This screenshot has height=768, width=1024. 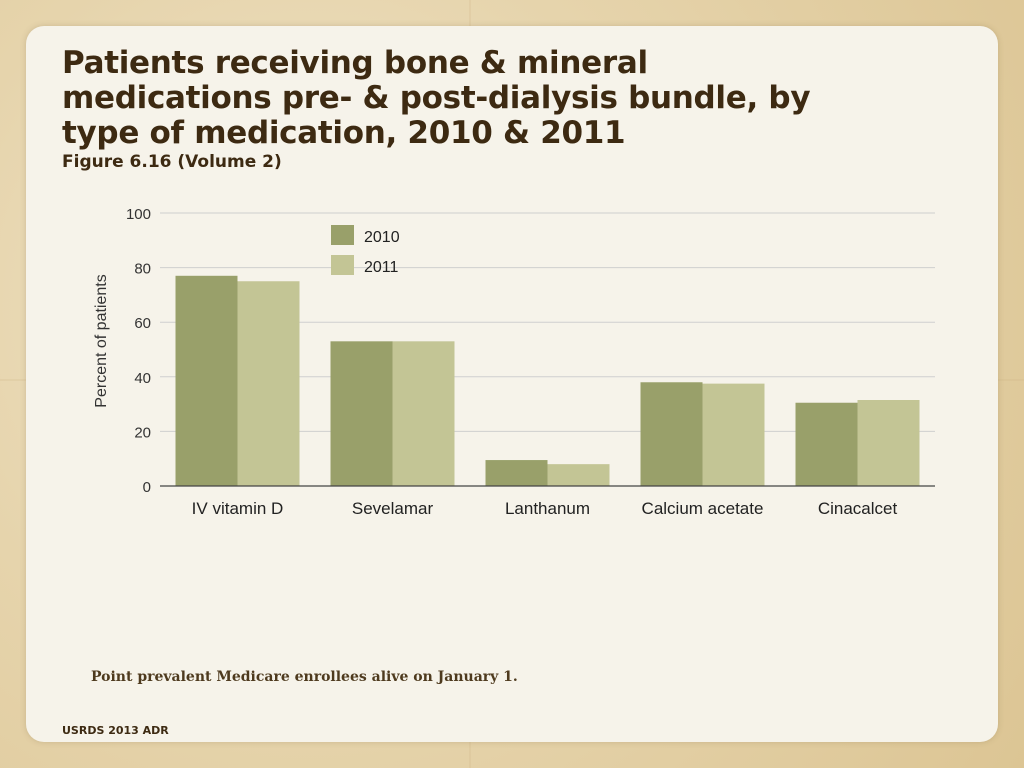 What do you see at coordinates (365, 250) in the screenshot?
I see `chart-legend: 2010 2011` at bounding box center [365, 250].